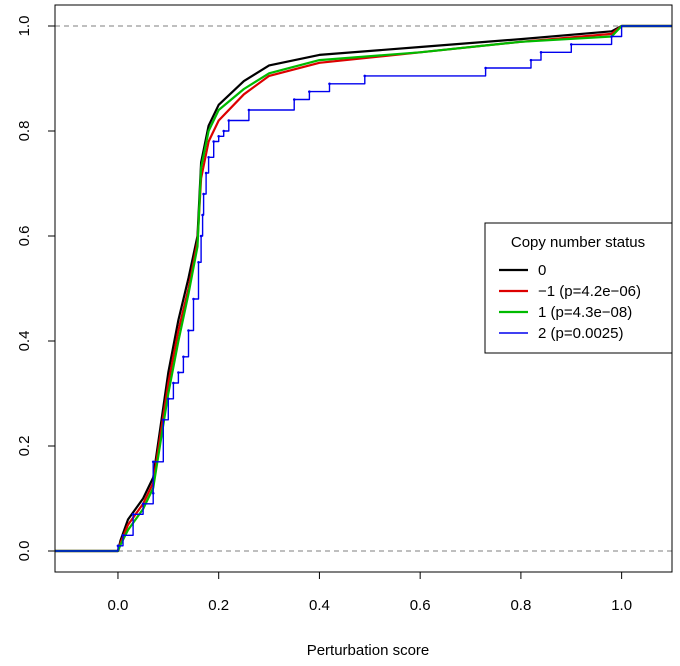  What do you see at coordinates (368, 650) in the screenshot?
I see `x-axis-title: Perturbation score` at bounding box center [368, 650].